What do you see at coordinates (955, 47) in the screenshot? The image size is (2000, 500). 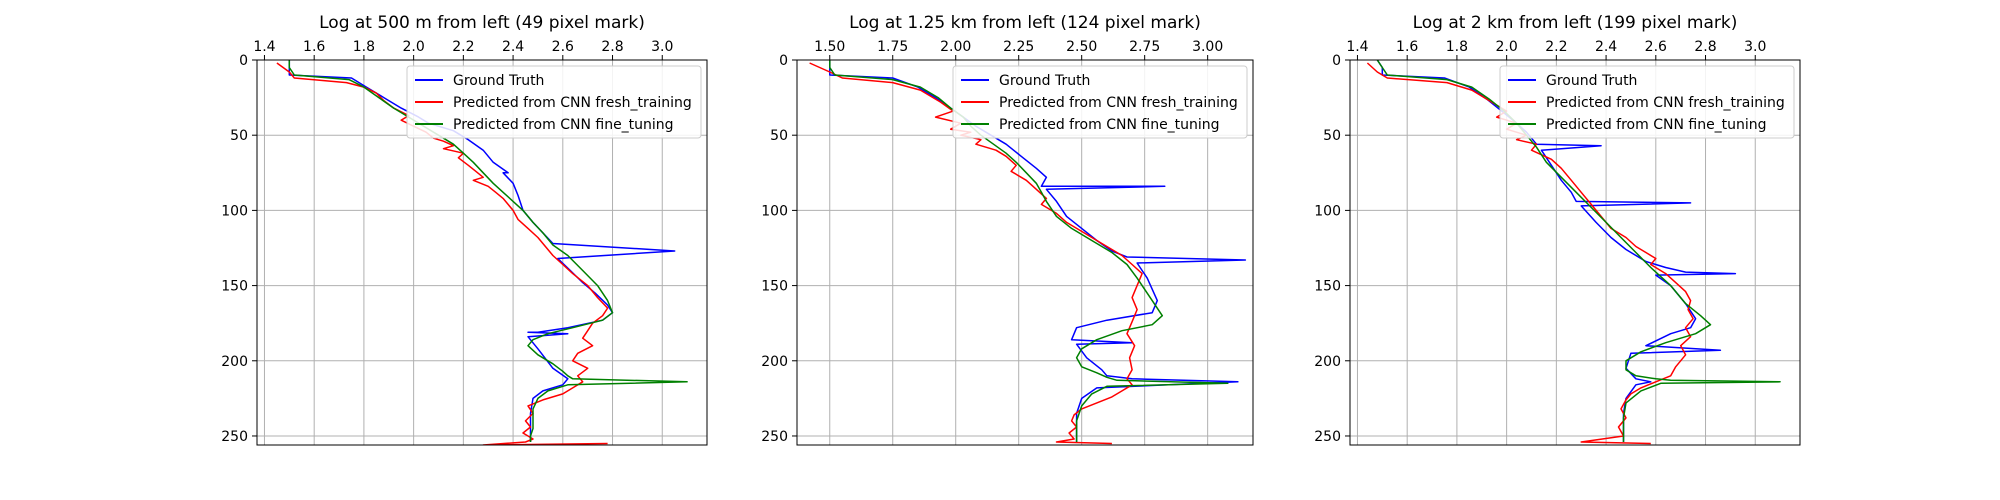 I see `x-tick-label: 2.00` at bounding box center [955, 47].